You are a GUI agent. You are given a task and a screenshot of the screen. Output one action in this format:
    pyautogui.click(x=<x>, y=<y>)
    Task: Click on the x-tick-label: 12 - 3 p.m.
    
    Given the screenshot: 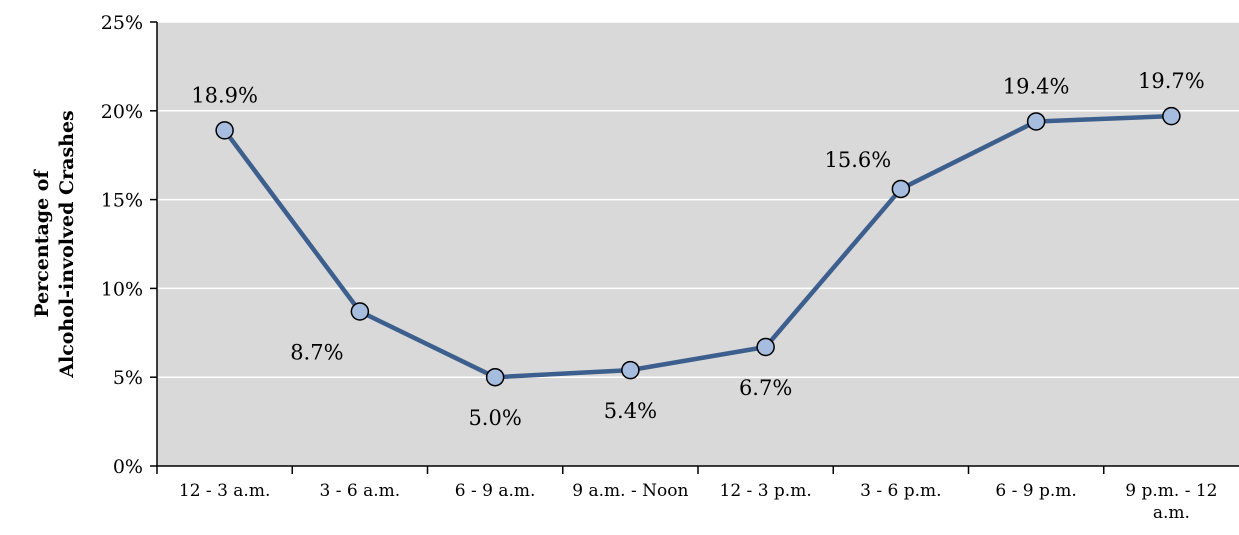 What is the action you would take?
    pyautogui.click(x=766, y=491)
    